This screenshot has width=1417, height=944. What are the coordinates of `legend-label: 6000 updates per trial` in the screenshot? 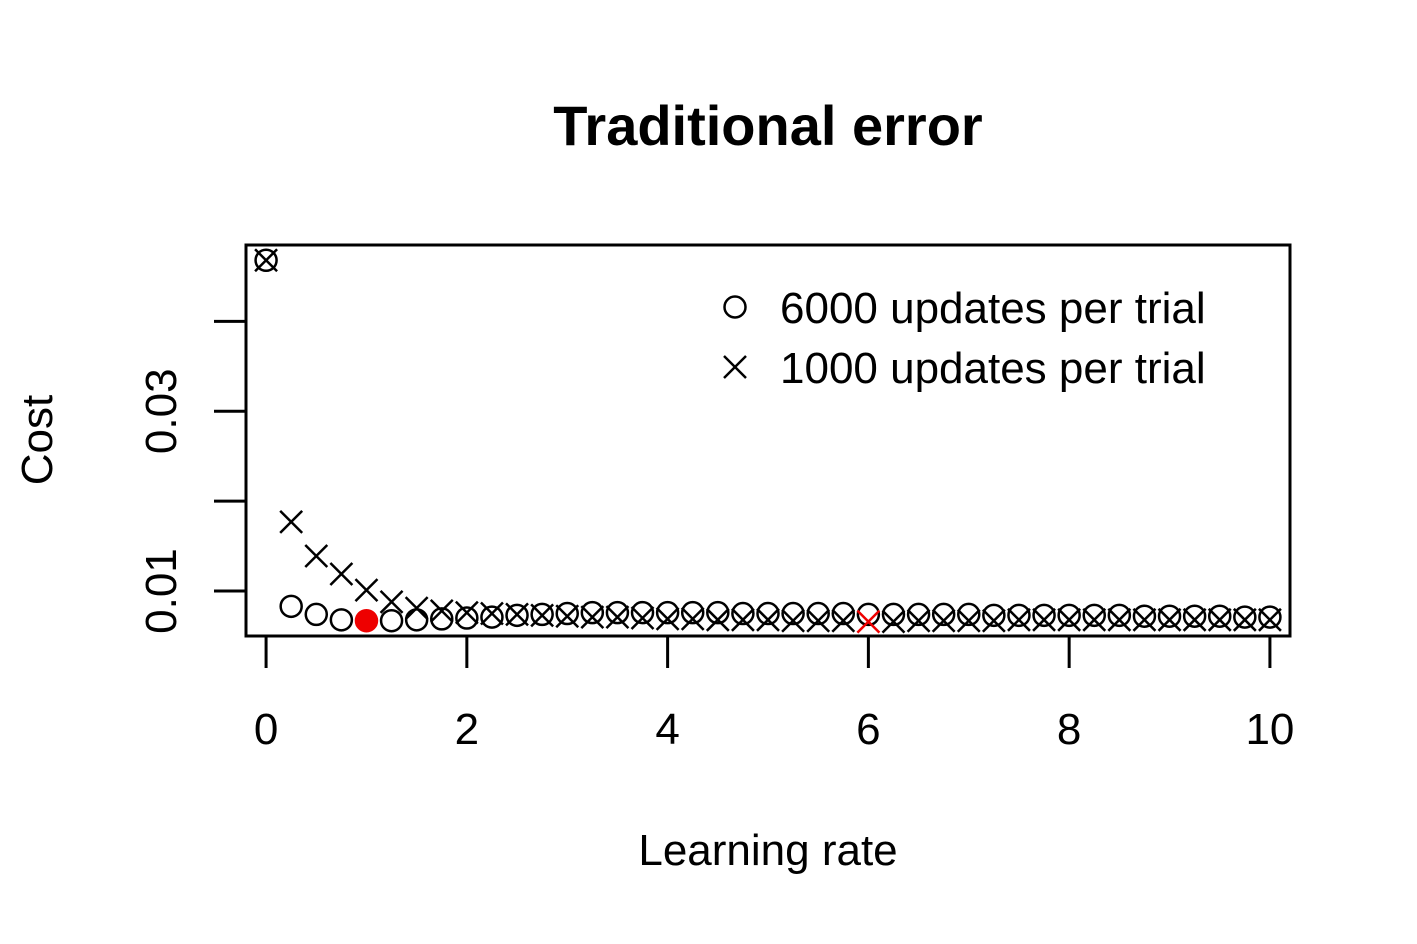 It's located at (993, 308).